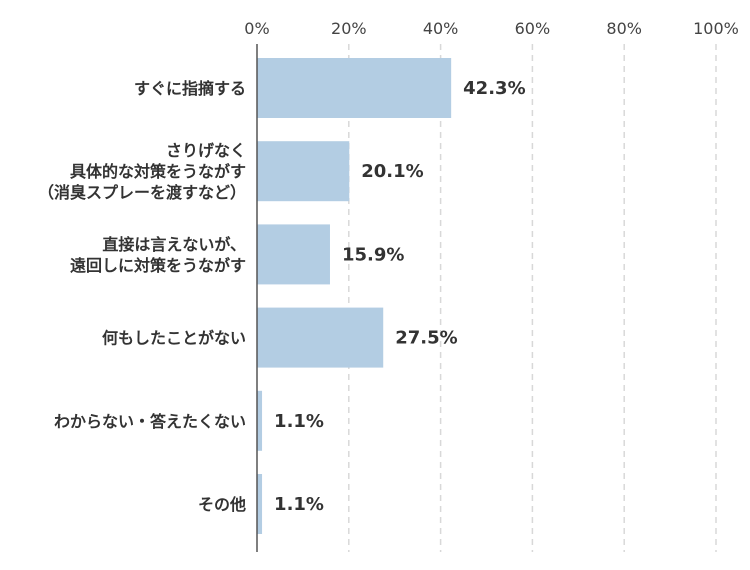  What do you see at coordinates (142, 192) in the screenshot?
I see `category-label-line: （消臭スプレーを渡すなど）` at bounding box center [142, 192].